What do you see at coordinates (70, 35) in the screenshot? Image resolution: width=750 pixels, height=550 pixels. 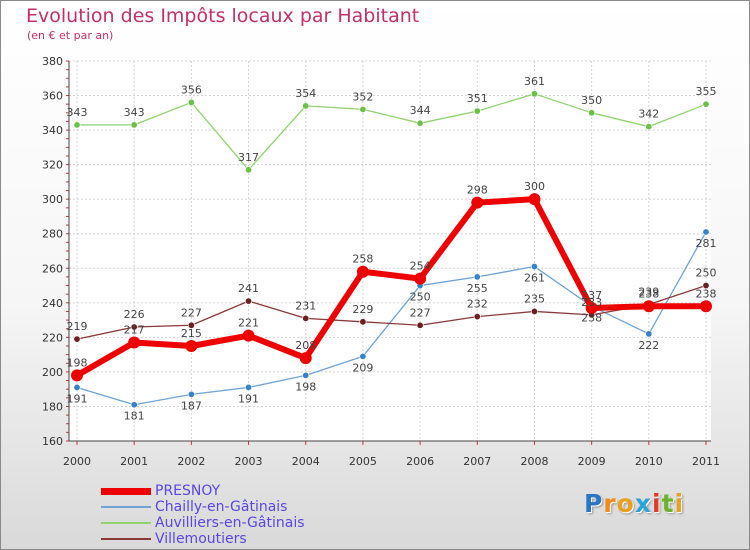 I see `chart-subtitle: (en € et par an)` at bounding box center [70, 35].